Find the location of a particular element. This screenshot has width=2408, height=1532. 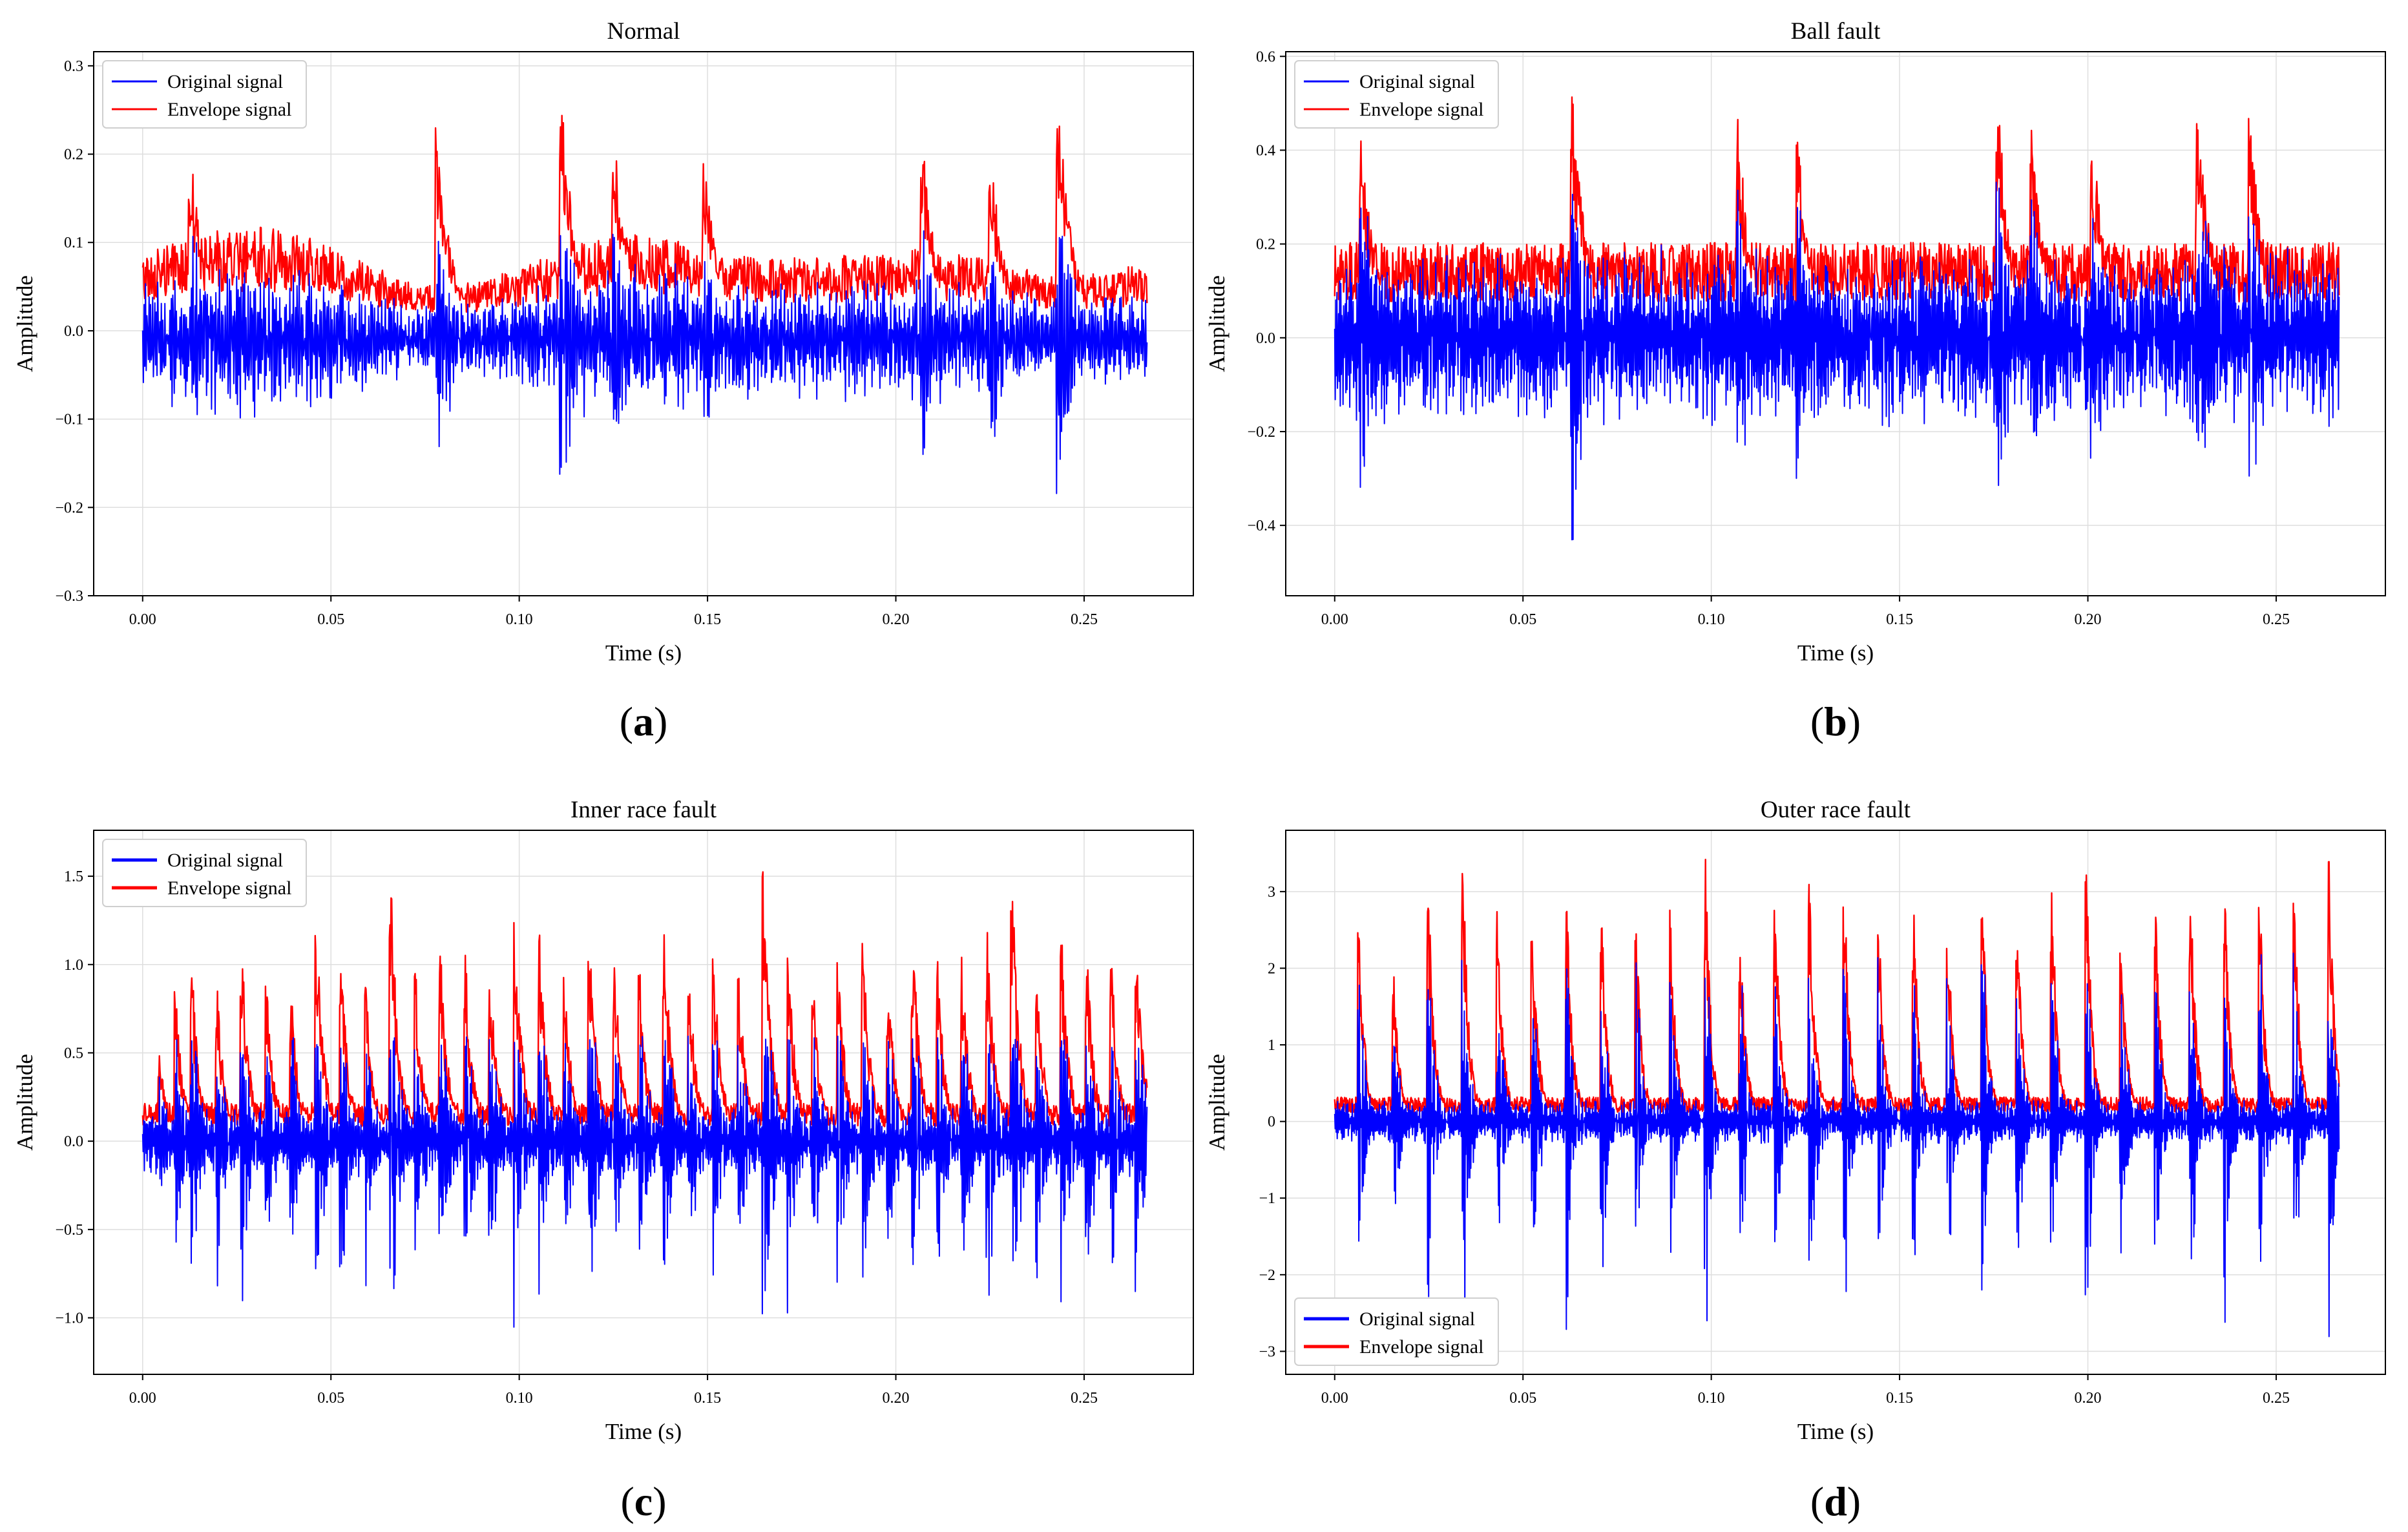

y-tick-label: 0 is located at coordinates (1272, 1122).